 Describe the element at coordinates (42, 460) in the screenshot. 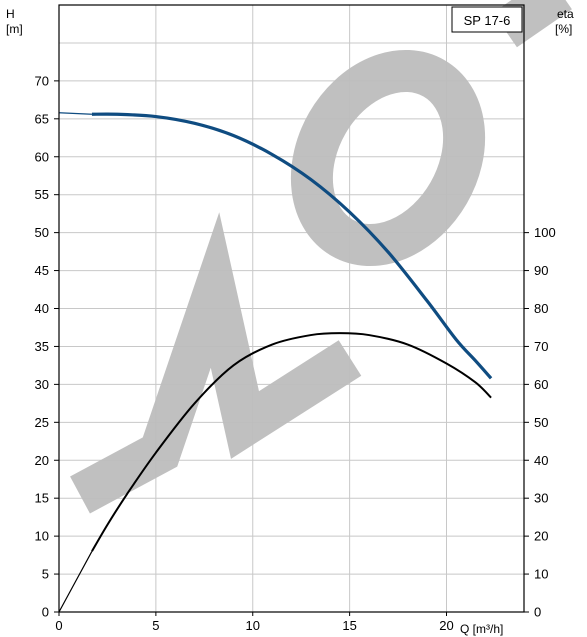

I see `left-tick-label: 20` at that location.